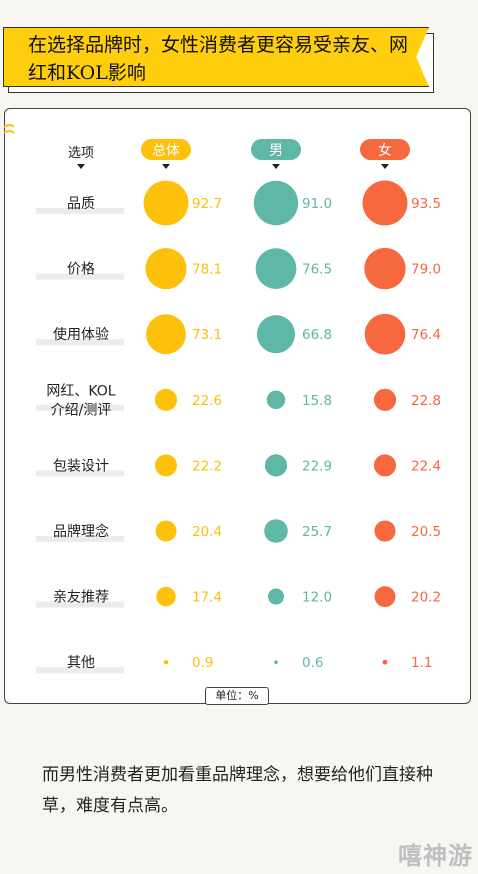  I want to click on value-label: 66.8, so click(317, 335).